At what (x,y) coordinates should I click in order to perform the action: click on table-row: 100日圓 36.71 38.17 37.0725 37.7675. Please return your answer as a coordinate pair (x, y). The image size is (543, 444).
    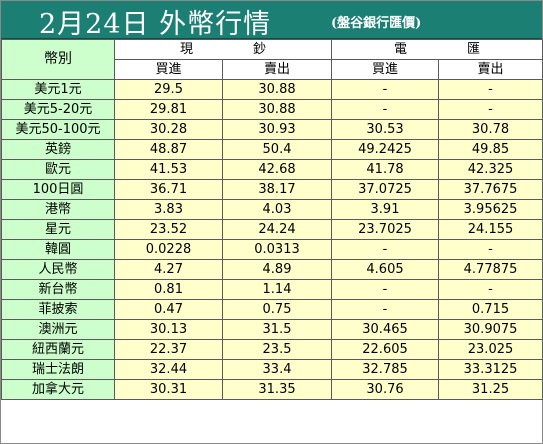
    Looking at the image, I should click on (272, 189).